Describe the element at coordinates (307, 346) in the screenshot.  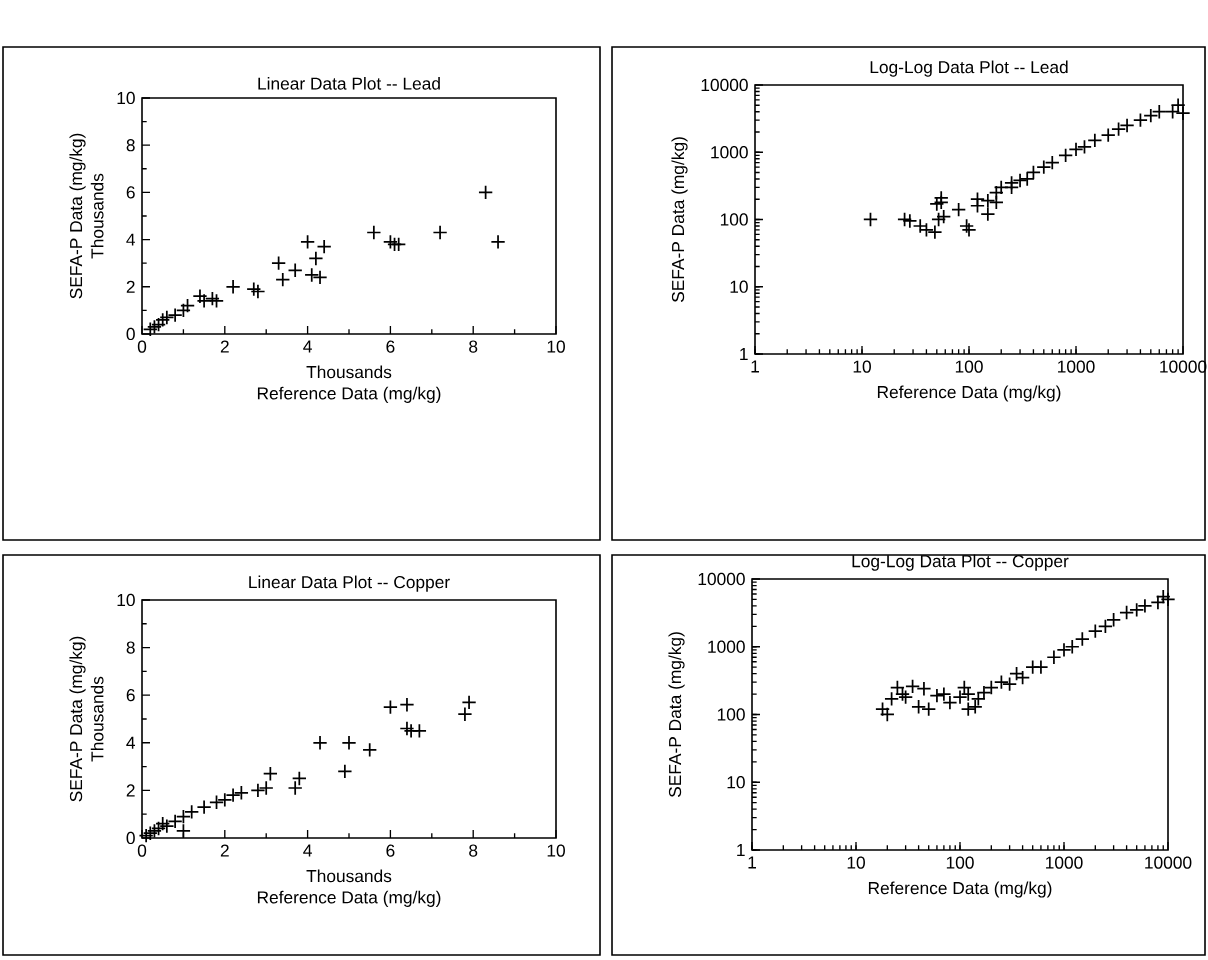
I see `x-tick-label: 4` at that location.